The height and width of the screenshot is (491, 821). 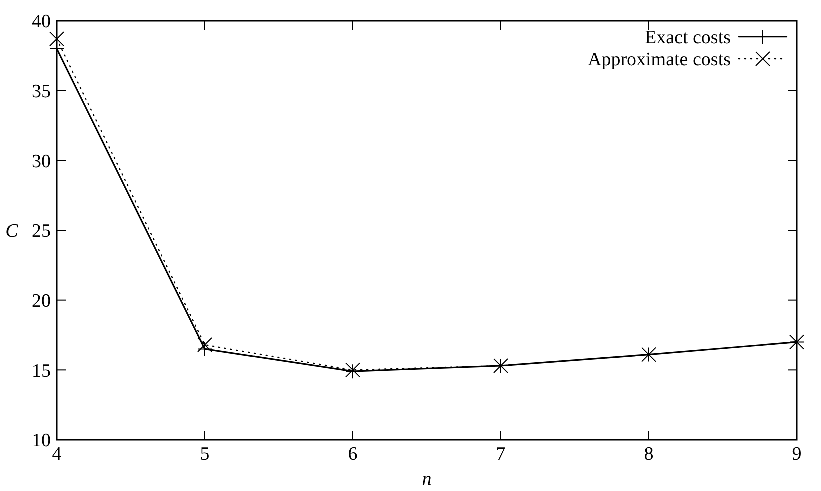 I want to click on y-tick-label: 20, so click(x=41, y=301).